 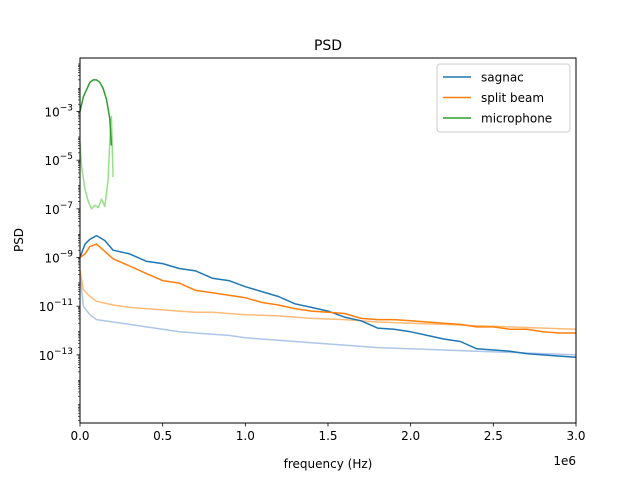 I want to click on legend-frame, so click(x=503, y=98).